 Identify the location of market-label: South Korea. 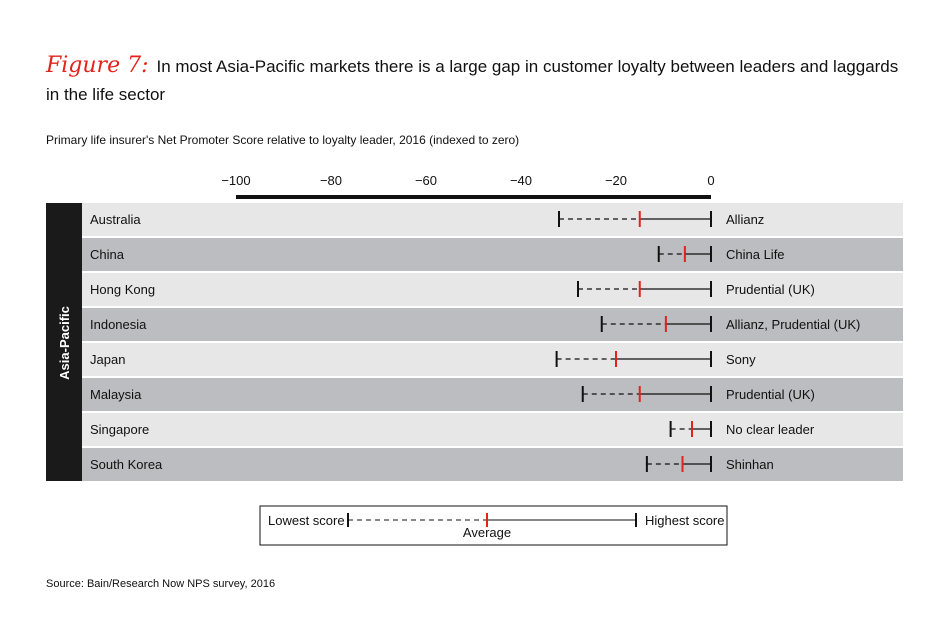
(126, 464).